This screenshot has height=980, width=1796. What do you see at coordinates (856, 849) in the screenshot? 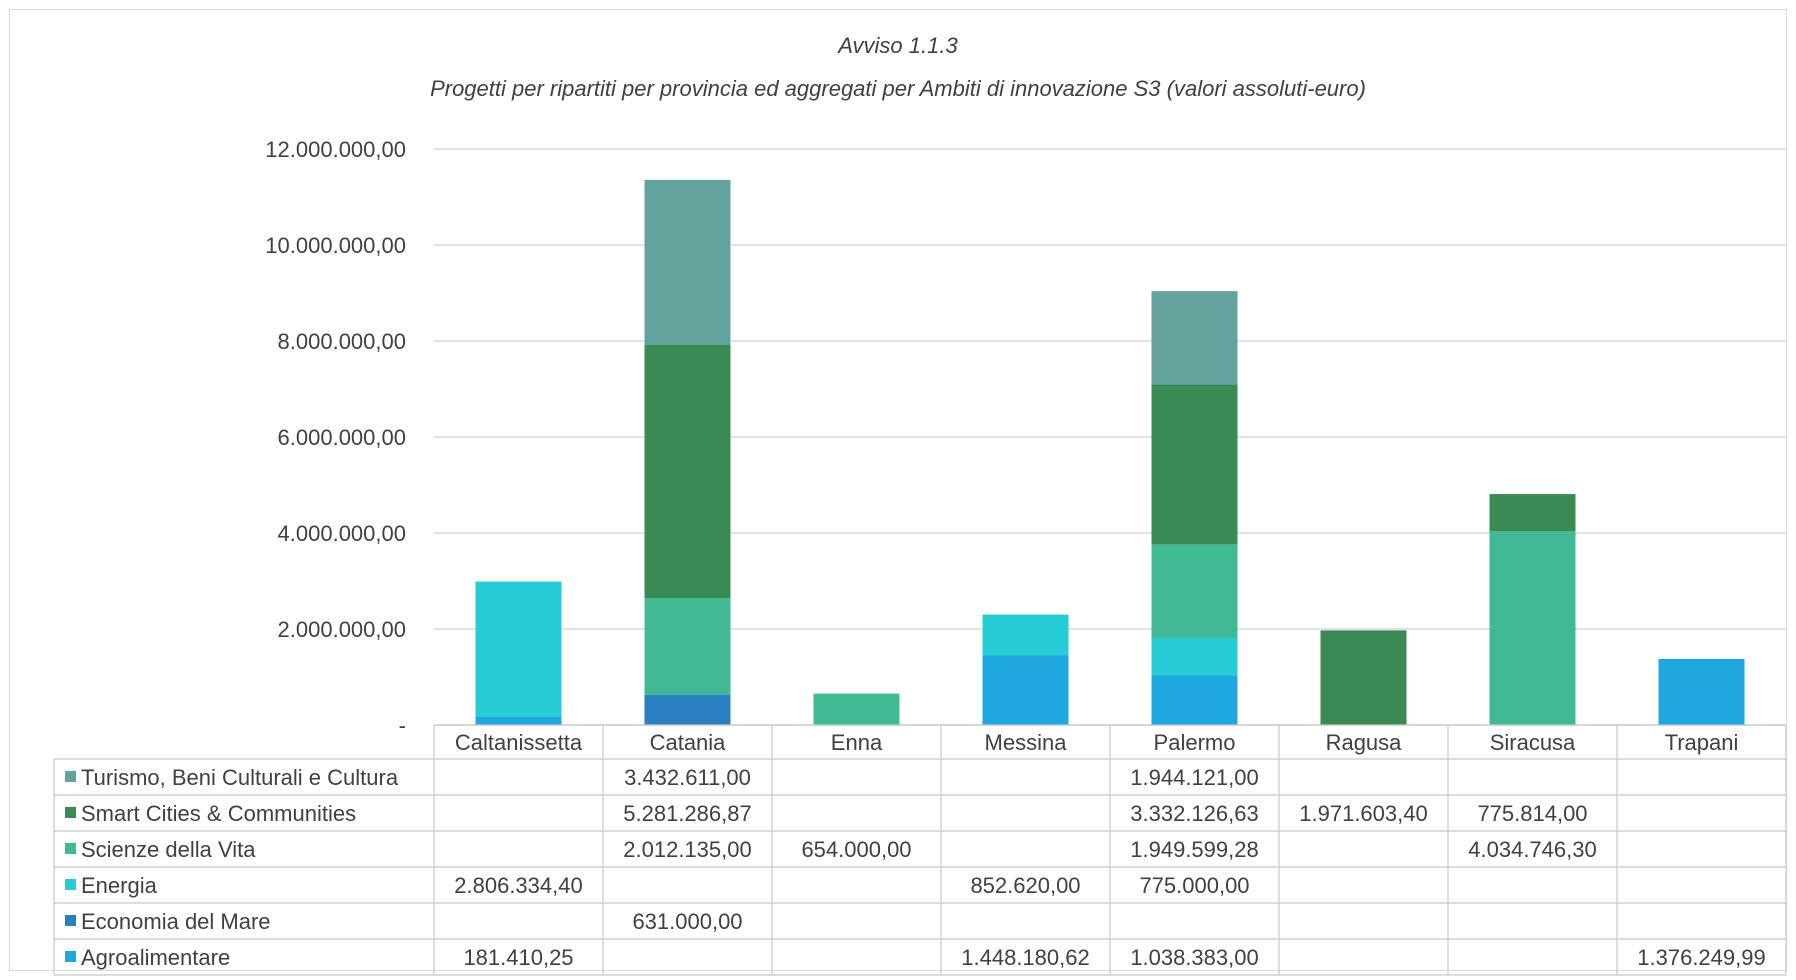
I see `data-label: 654.000,00` at bounding box center [856, 849].